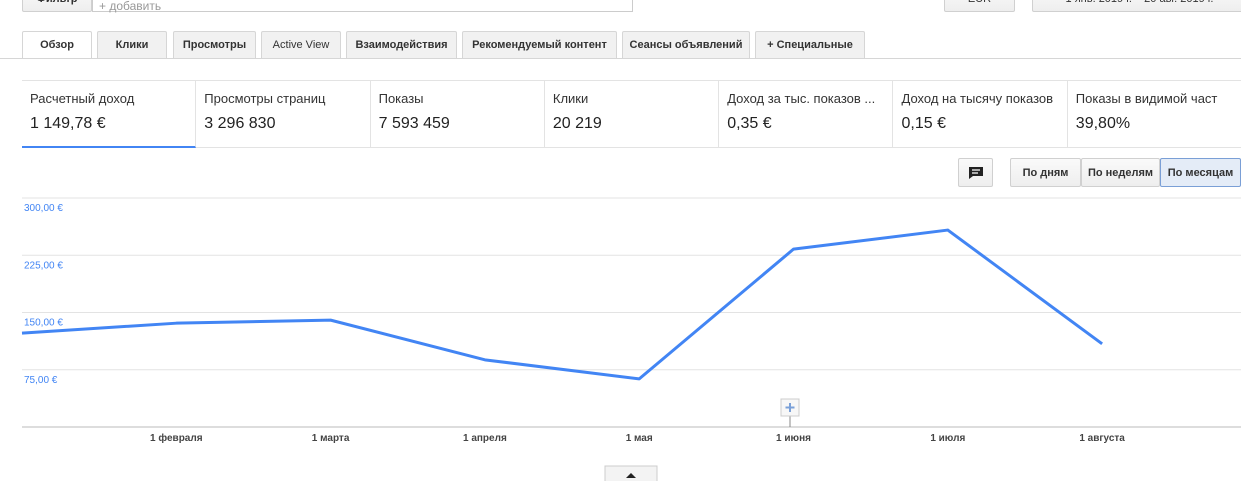 The width and height of the screenshot is (1241, 481). I want to click on metrics-row, so click(631, 114).